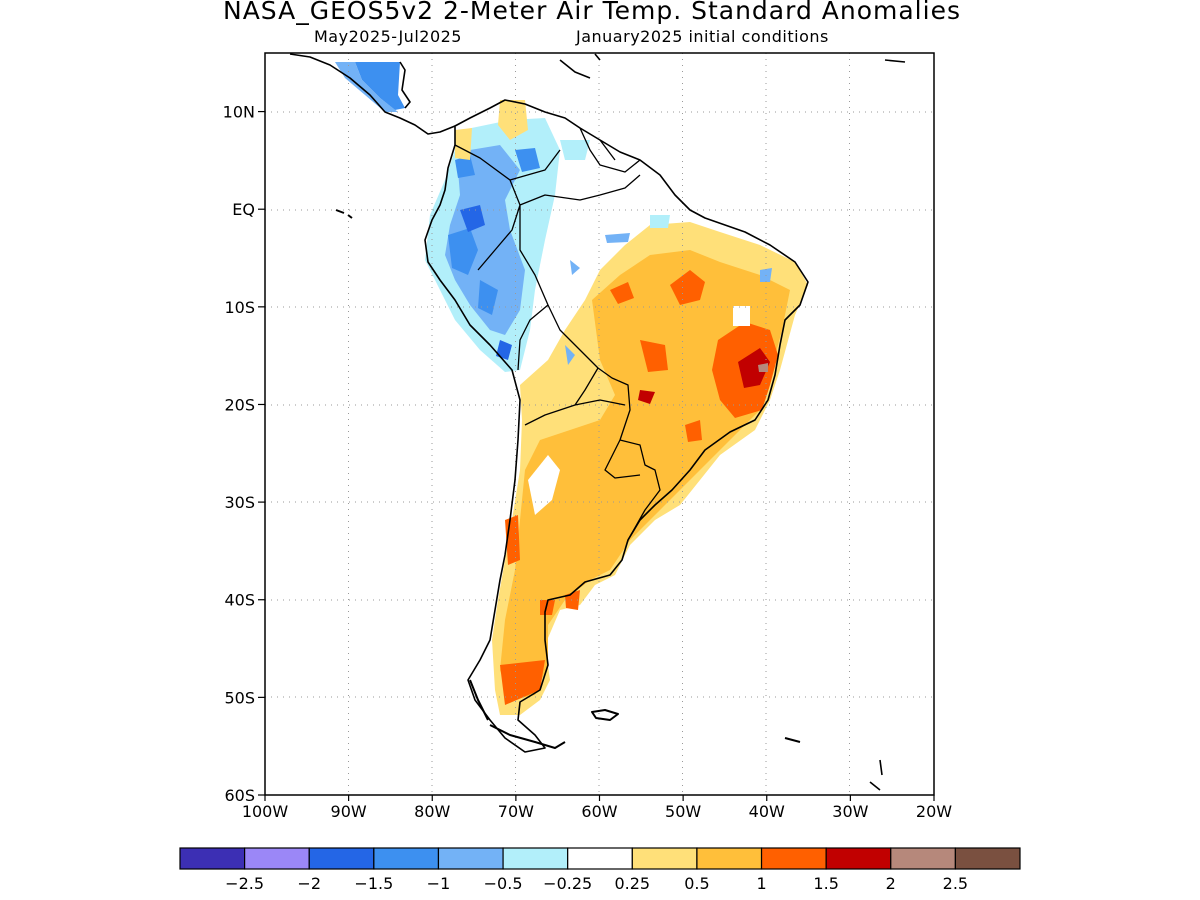  What do you see at coordinates (503, 883) in the screenshot?
I see `color-bar-label: −0.5` at bounding box center [503, 883].